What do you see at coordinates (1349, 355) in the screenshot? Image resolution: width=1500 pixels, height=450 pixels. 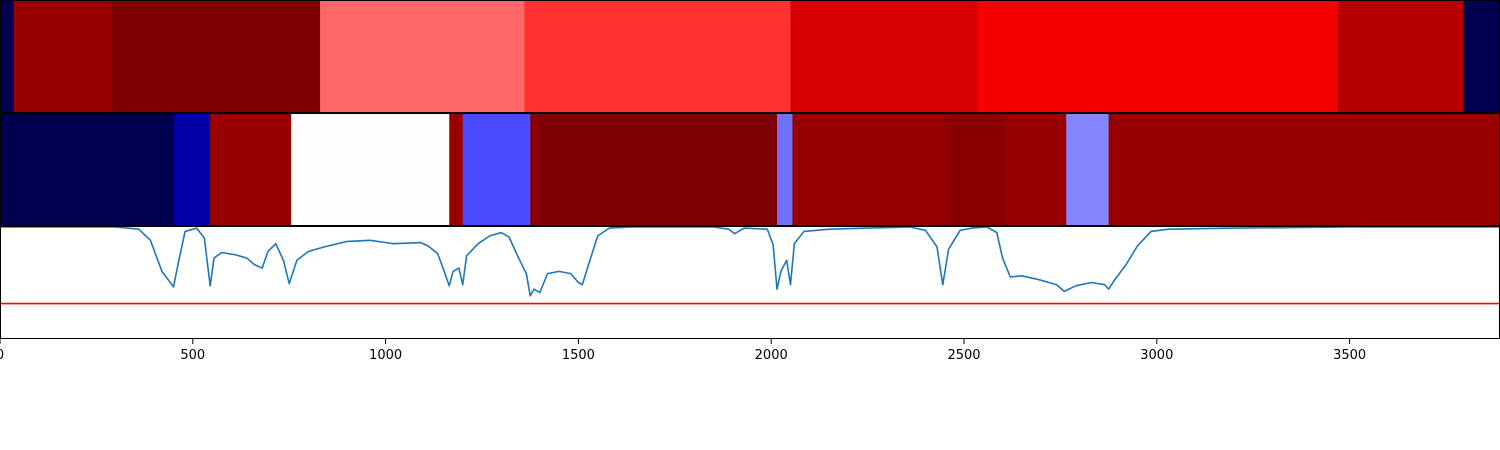 I see `x-tick-label: 3500` at bounding box center [1349, 355].